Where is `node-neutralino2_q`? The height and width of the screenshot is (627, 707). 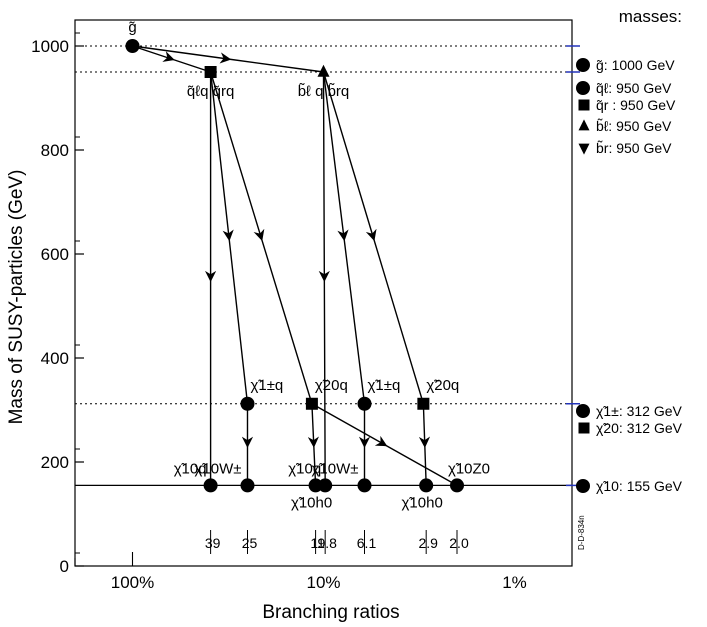 node-neutralino2_q is located at coordinates (311, 403).